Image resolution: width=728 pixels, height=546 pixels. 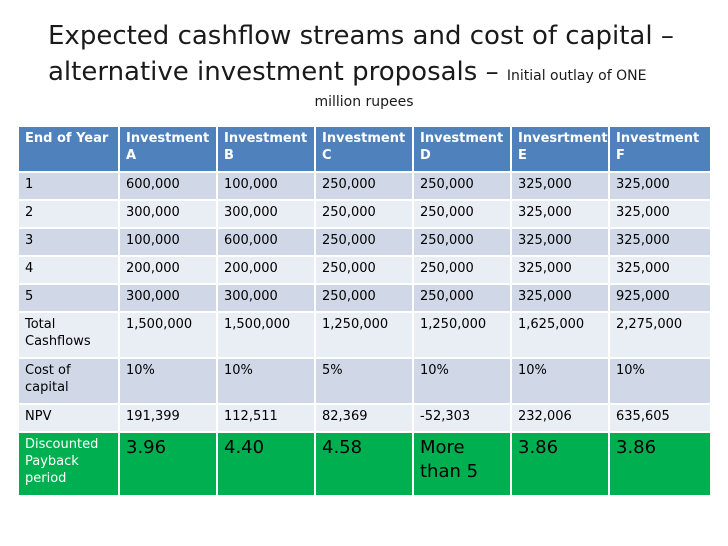 I want to click on table-cell: Total Cashflows, so click(x=68, y=335).